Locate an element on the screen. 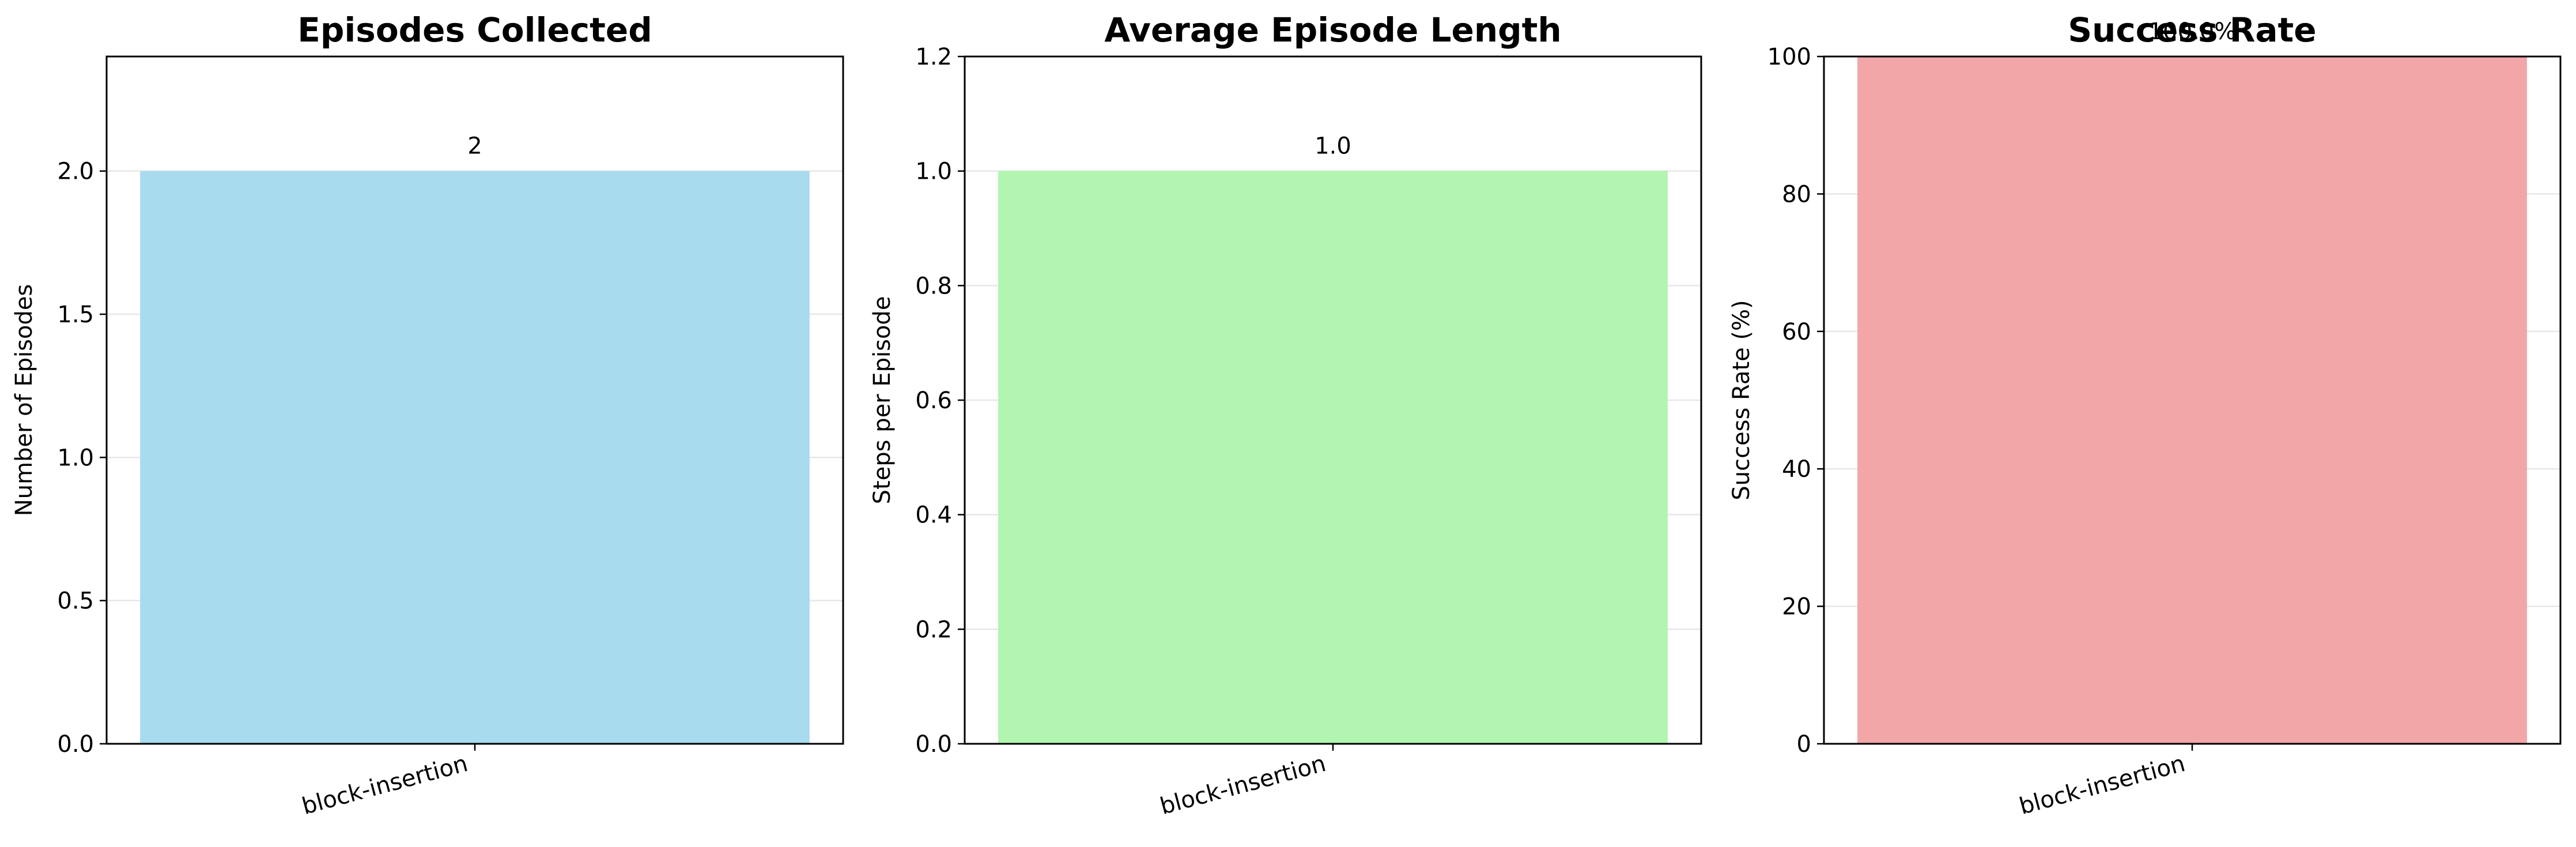  y-tick-label: 60 is located at coordinates (1796, 332).